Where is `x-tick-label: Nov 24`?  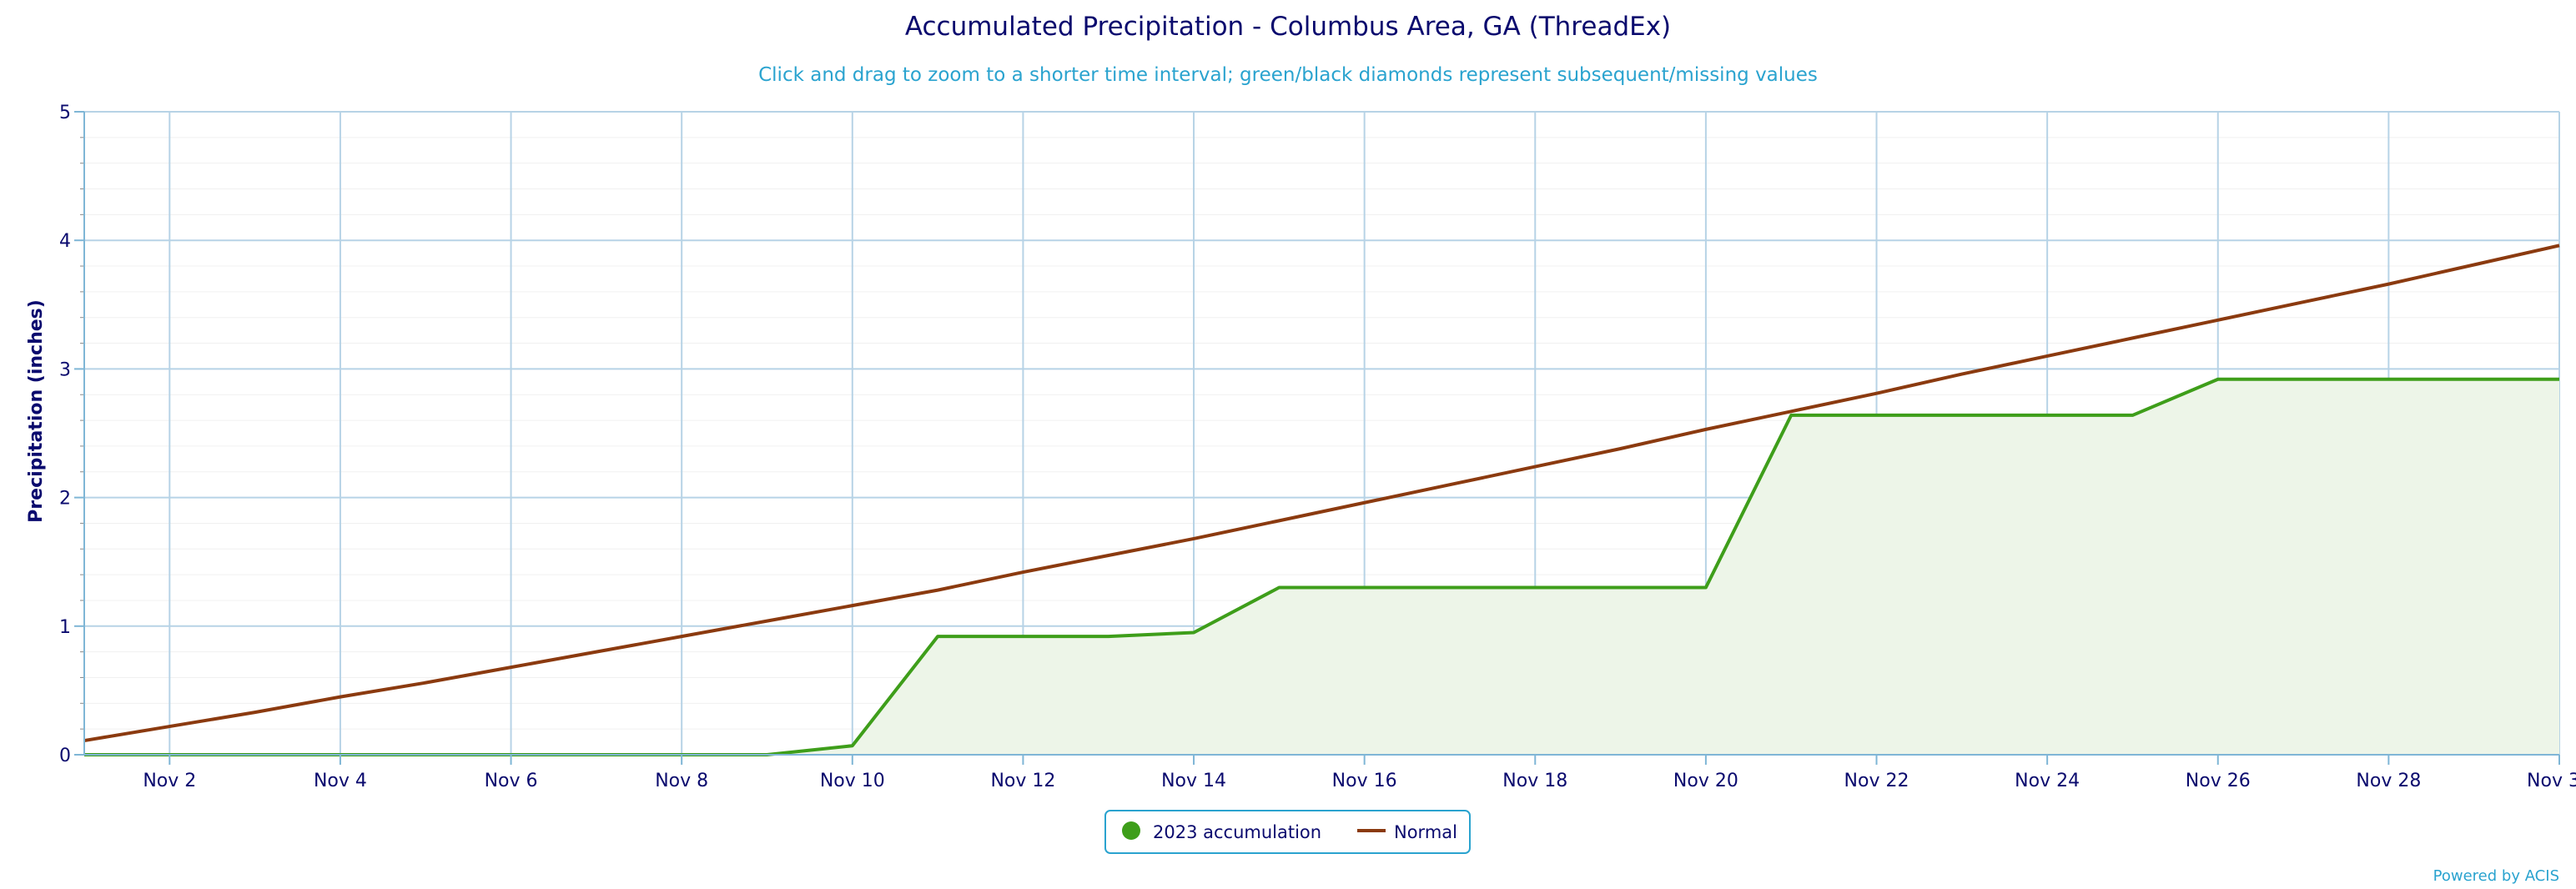
x-tick-label: Nov 24 is located at coordinates (2047, 781).